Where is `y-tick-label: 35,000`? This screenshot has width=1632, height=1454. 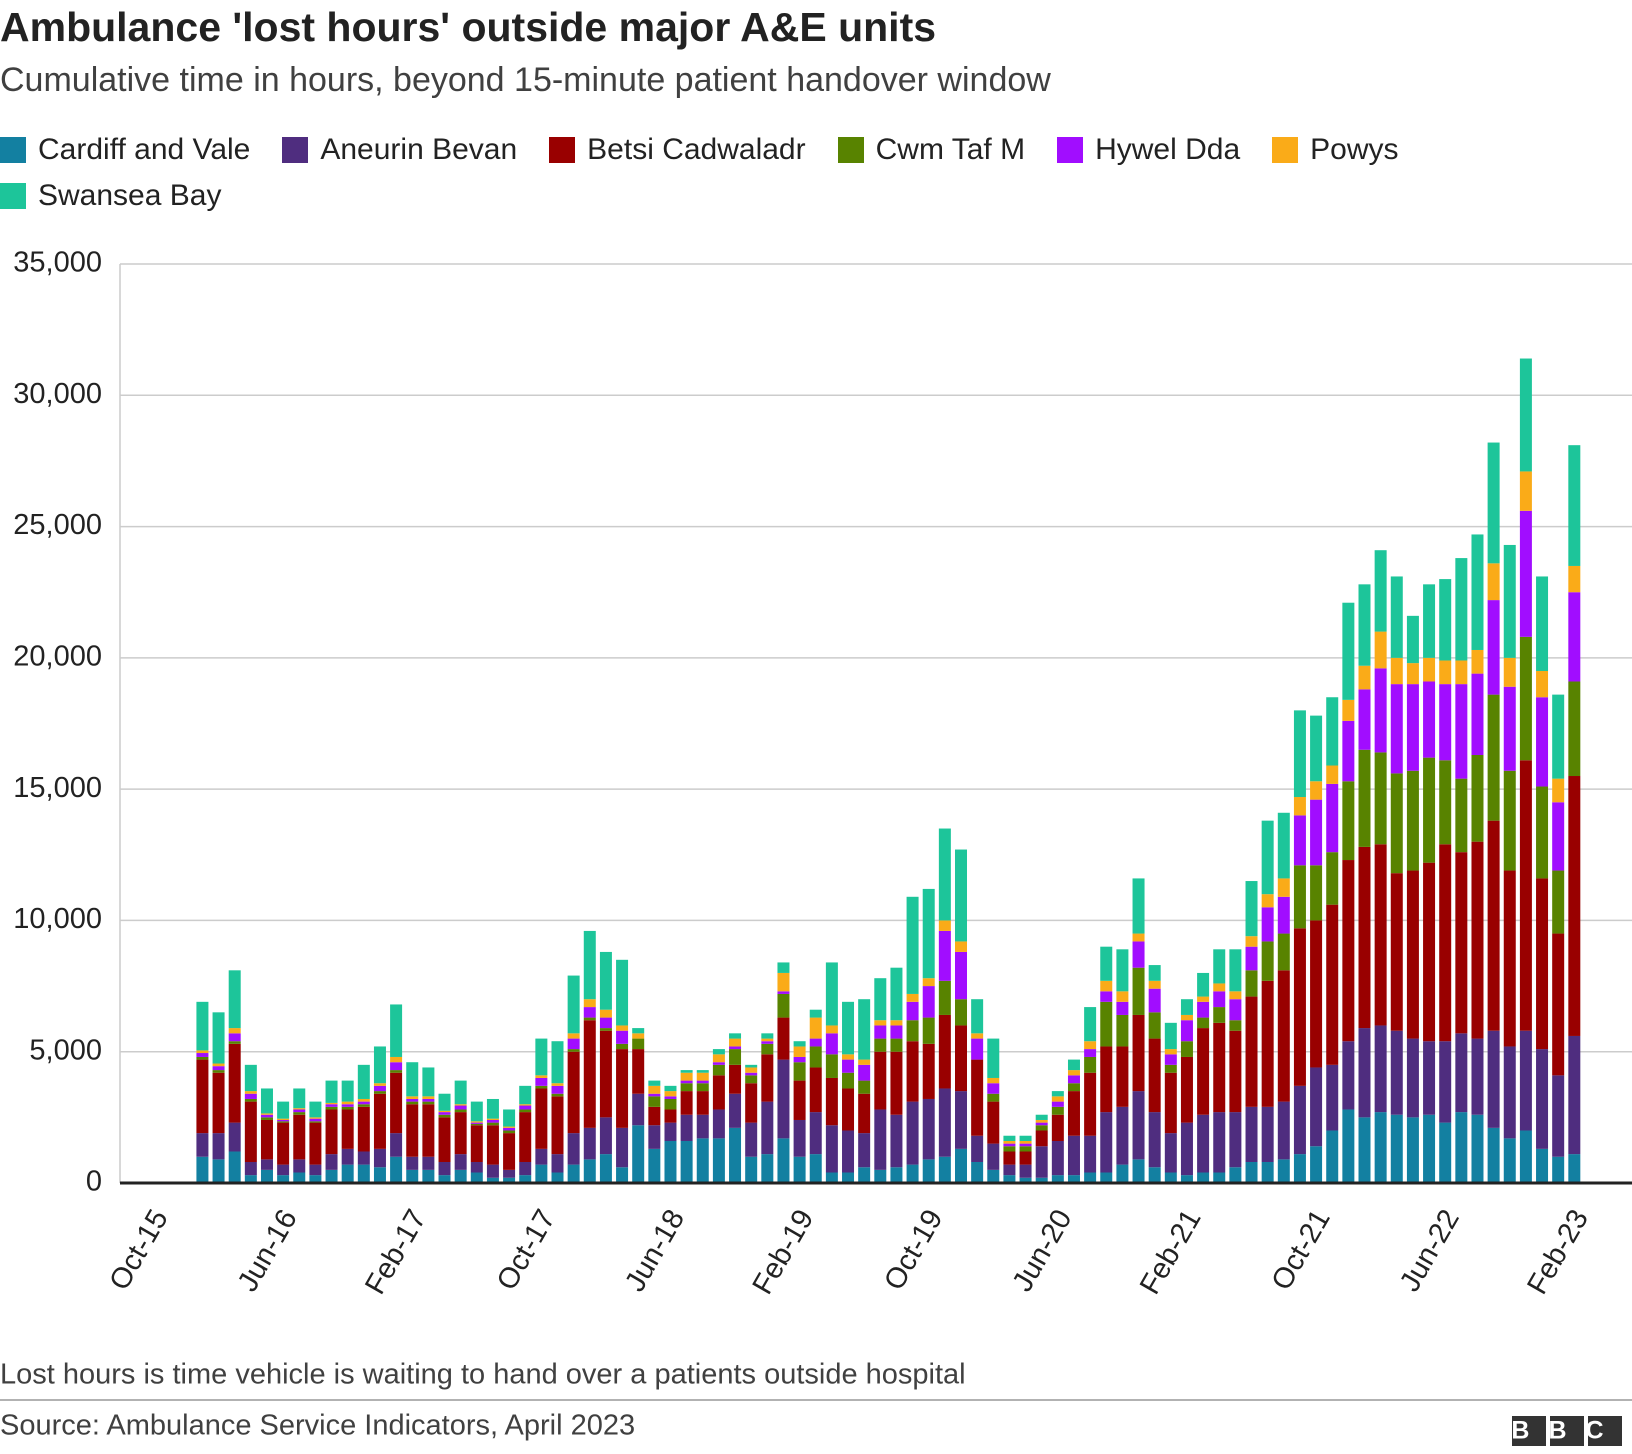
y-tick-label: 35,000 is located at coordinates (57, 263).